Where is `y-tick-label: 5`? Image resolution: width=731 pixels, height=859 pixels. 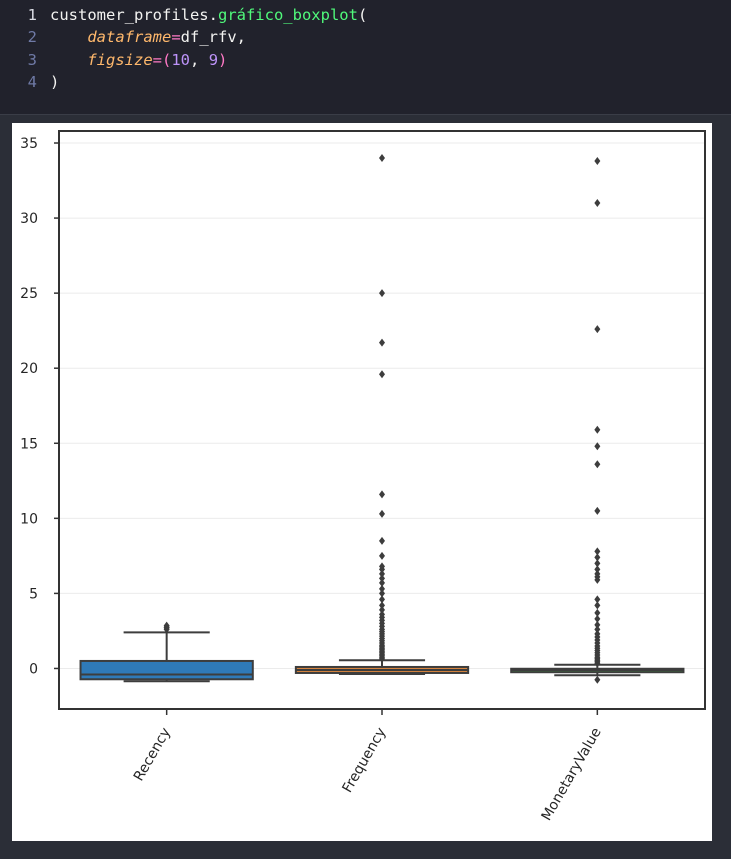
y-tick-label: 5 is located at coordinates (33, 594).